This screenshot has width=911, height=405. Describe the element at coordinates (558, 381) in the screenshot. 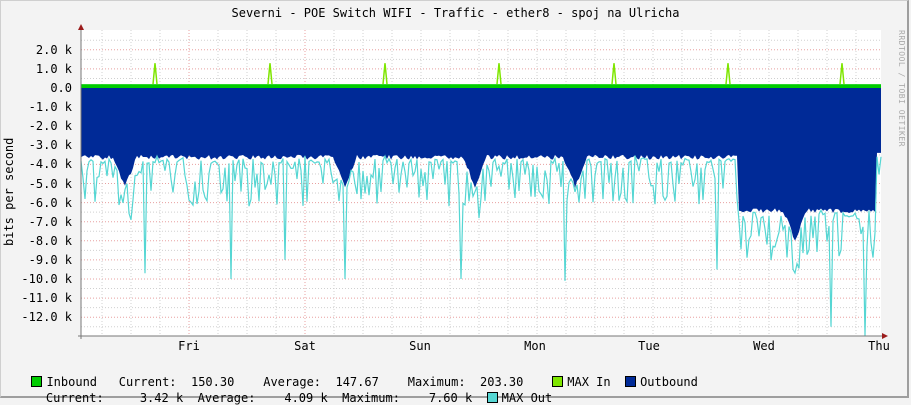

I see `max-in-swatch-icon` at that location.